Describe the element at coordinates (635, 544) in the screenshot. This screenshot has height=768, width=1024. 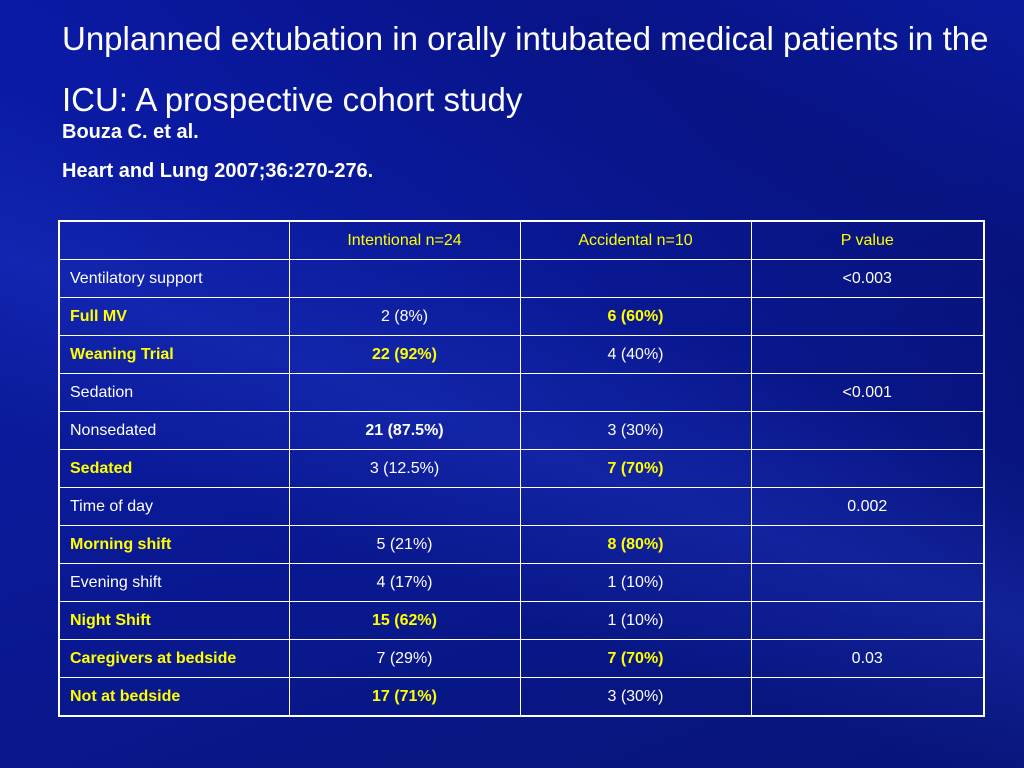
I see `cell-accidental: 8 (80%)` at that location.